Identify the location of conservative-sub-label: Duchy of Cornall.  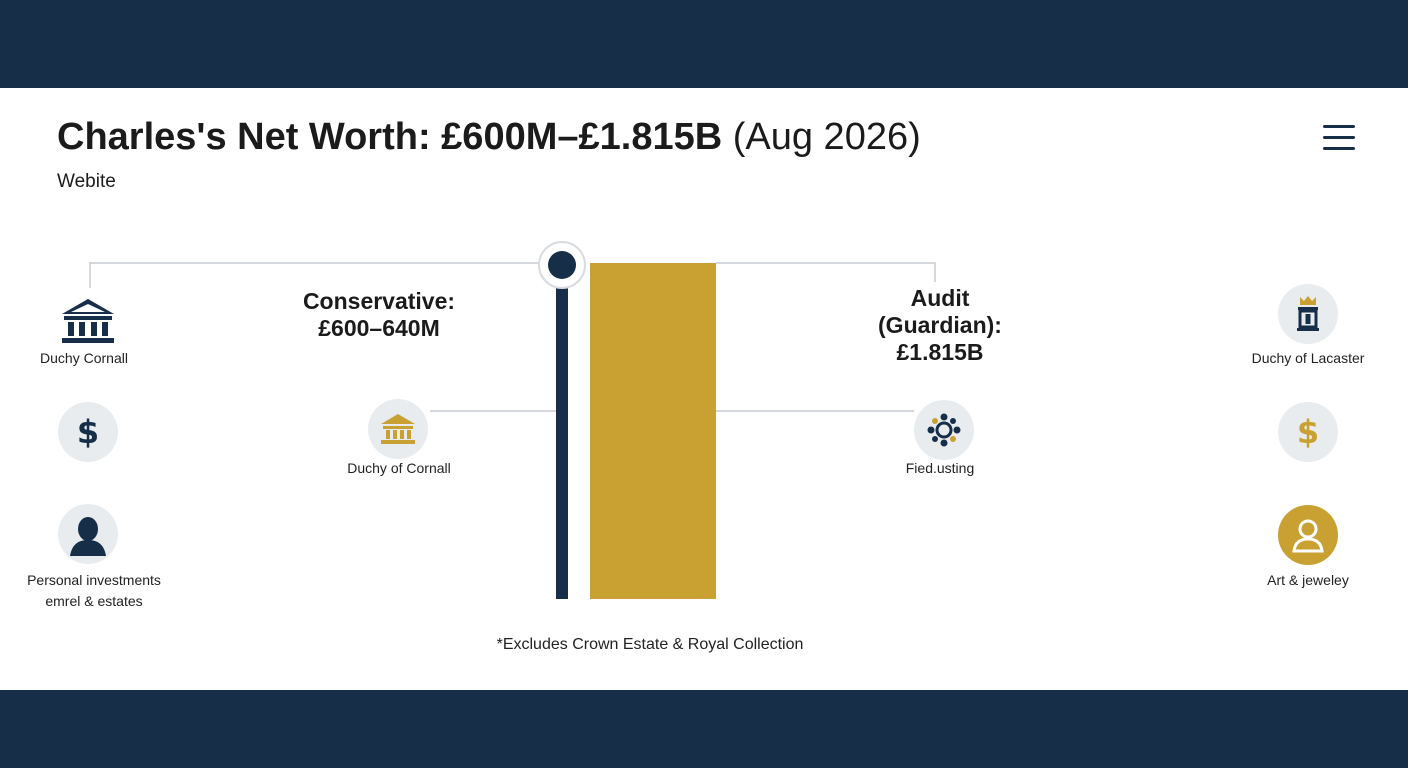
(399, 468).